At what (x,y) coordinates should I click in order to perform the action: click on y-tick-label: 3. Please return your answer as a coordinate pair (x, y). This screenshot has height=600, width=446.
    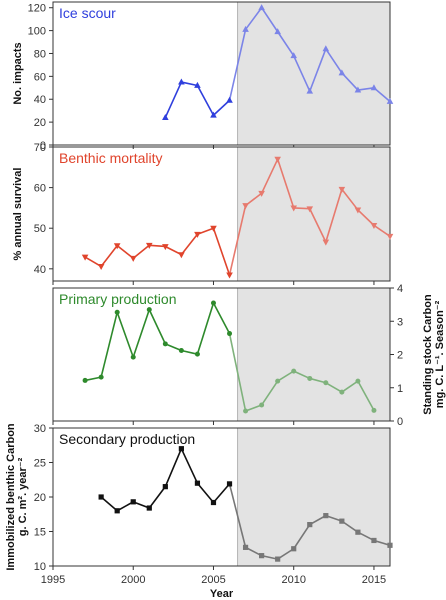
    Looking at the image, I should click on (400, 322).